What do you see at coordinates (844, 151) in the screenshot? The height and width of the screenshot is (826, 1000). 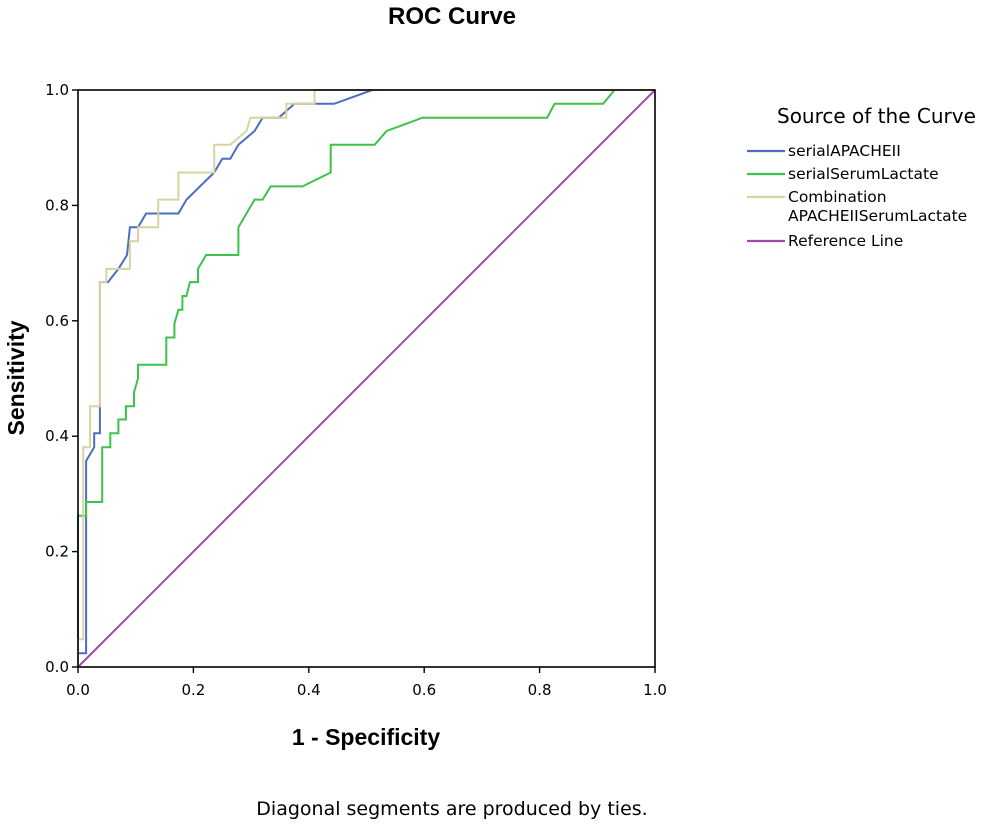 I see `legend-label: serialAPACHEII` at bounding box center [844, 151].